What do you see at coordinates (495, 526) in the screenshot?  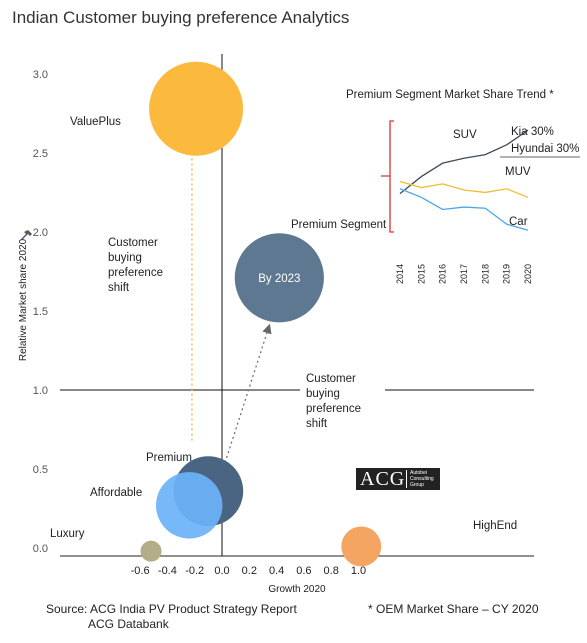 I see `bubble-label-highend: HighEnd` at bounding box center [495, 526].